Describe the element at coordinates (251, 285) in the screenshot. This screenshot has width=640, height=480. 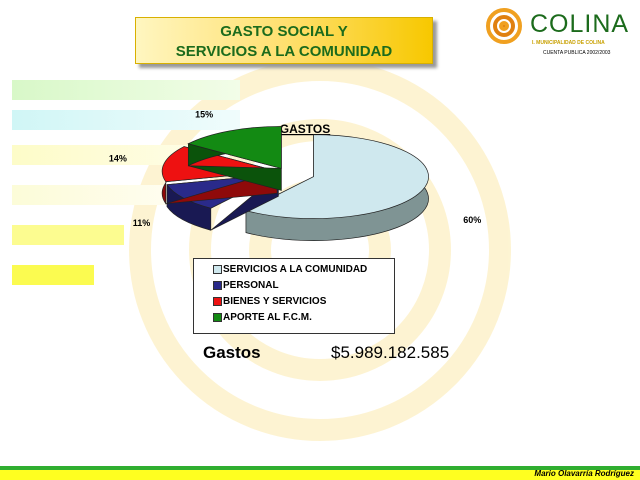
I see `legend-label: PERSONAL` at that location.